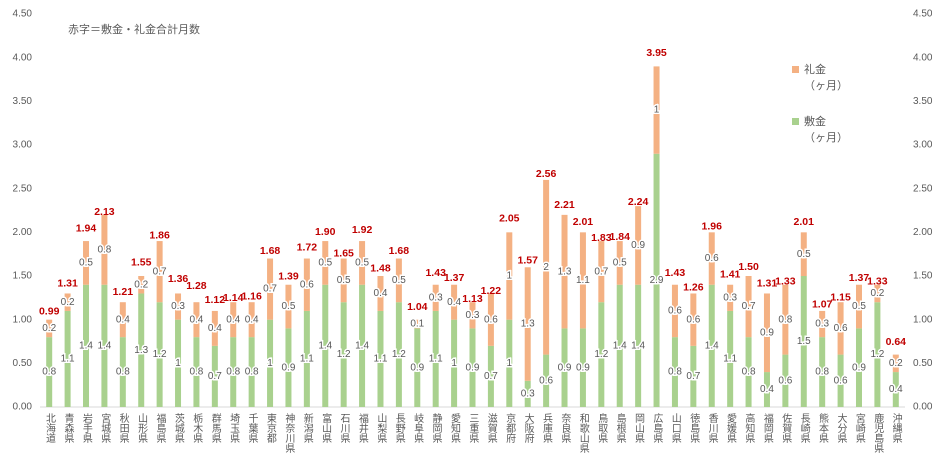 This screenshot has width=940, height=467. I want to click on total-label: 1.86, so click(159, 235).